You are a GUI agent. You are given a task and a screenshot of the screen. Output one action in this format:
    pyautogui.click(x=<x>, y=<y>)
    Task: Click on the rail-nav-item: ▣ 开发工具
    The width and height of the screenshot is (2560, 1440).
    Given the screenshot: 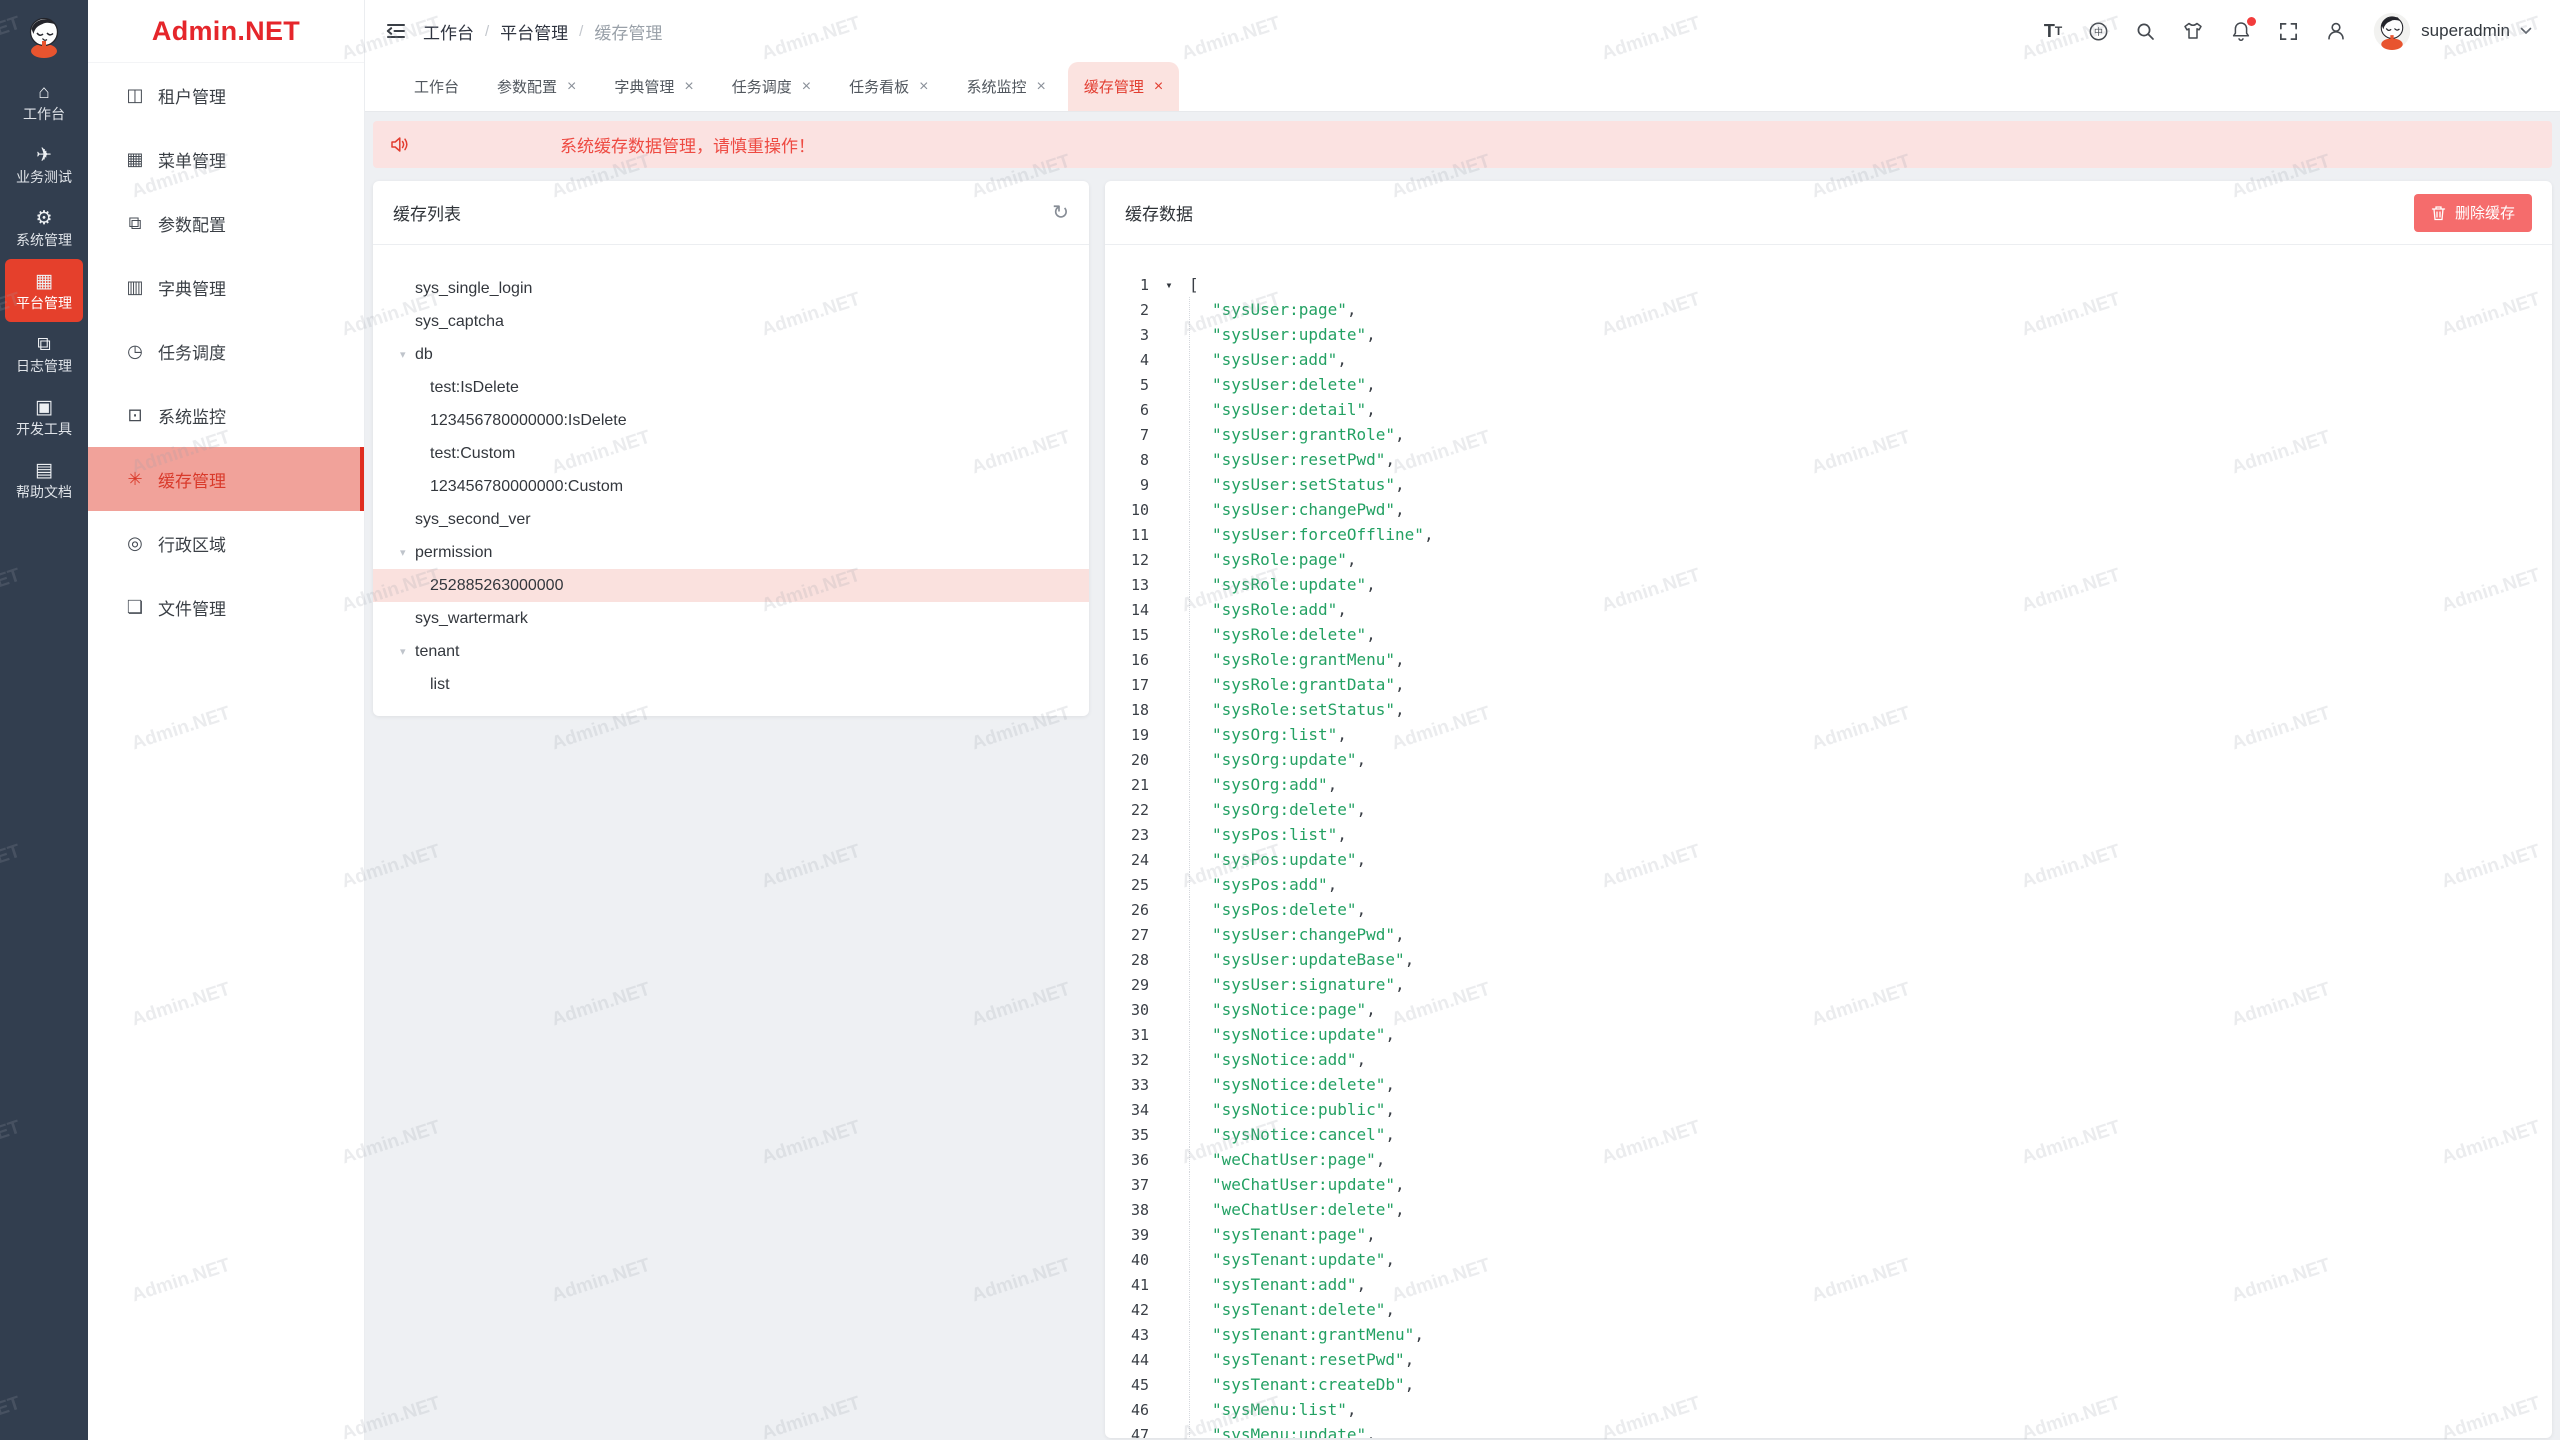 What is the action you would take?
    pyautogui.click(x=44, y=416)
    